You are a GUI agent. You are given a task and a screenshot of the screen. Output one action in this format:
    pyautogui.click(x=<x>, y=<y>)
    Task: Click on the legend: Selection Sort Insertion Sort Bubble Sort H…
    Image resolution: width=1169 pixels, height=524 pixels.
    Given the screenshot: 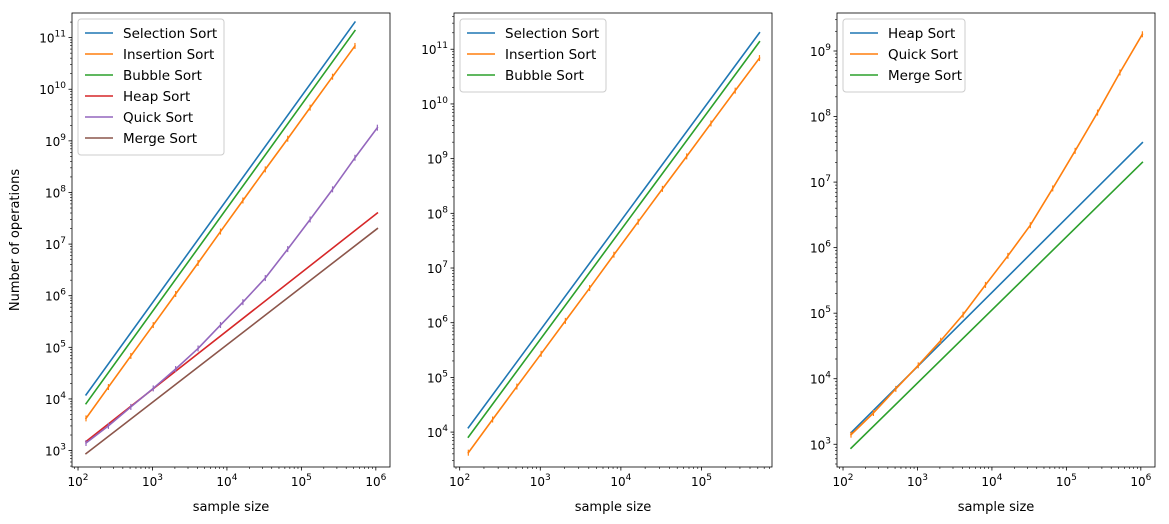 What is the action you would take?
    pyautogui.click(x=151, y=87)
    